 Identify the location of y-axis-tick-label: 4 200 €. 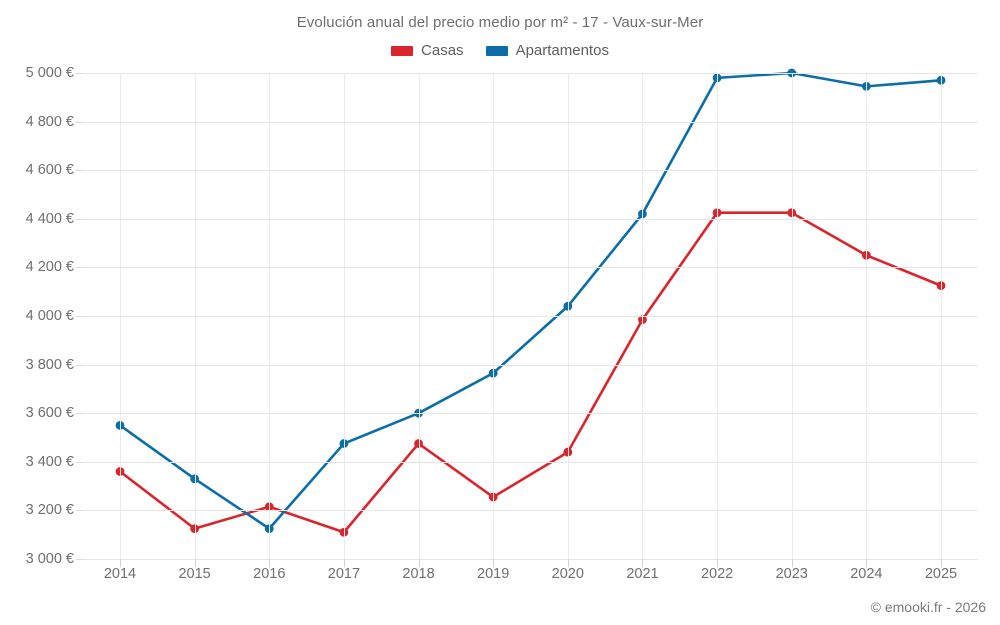
(49, 267).